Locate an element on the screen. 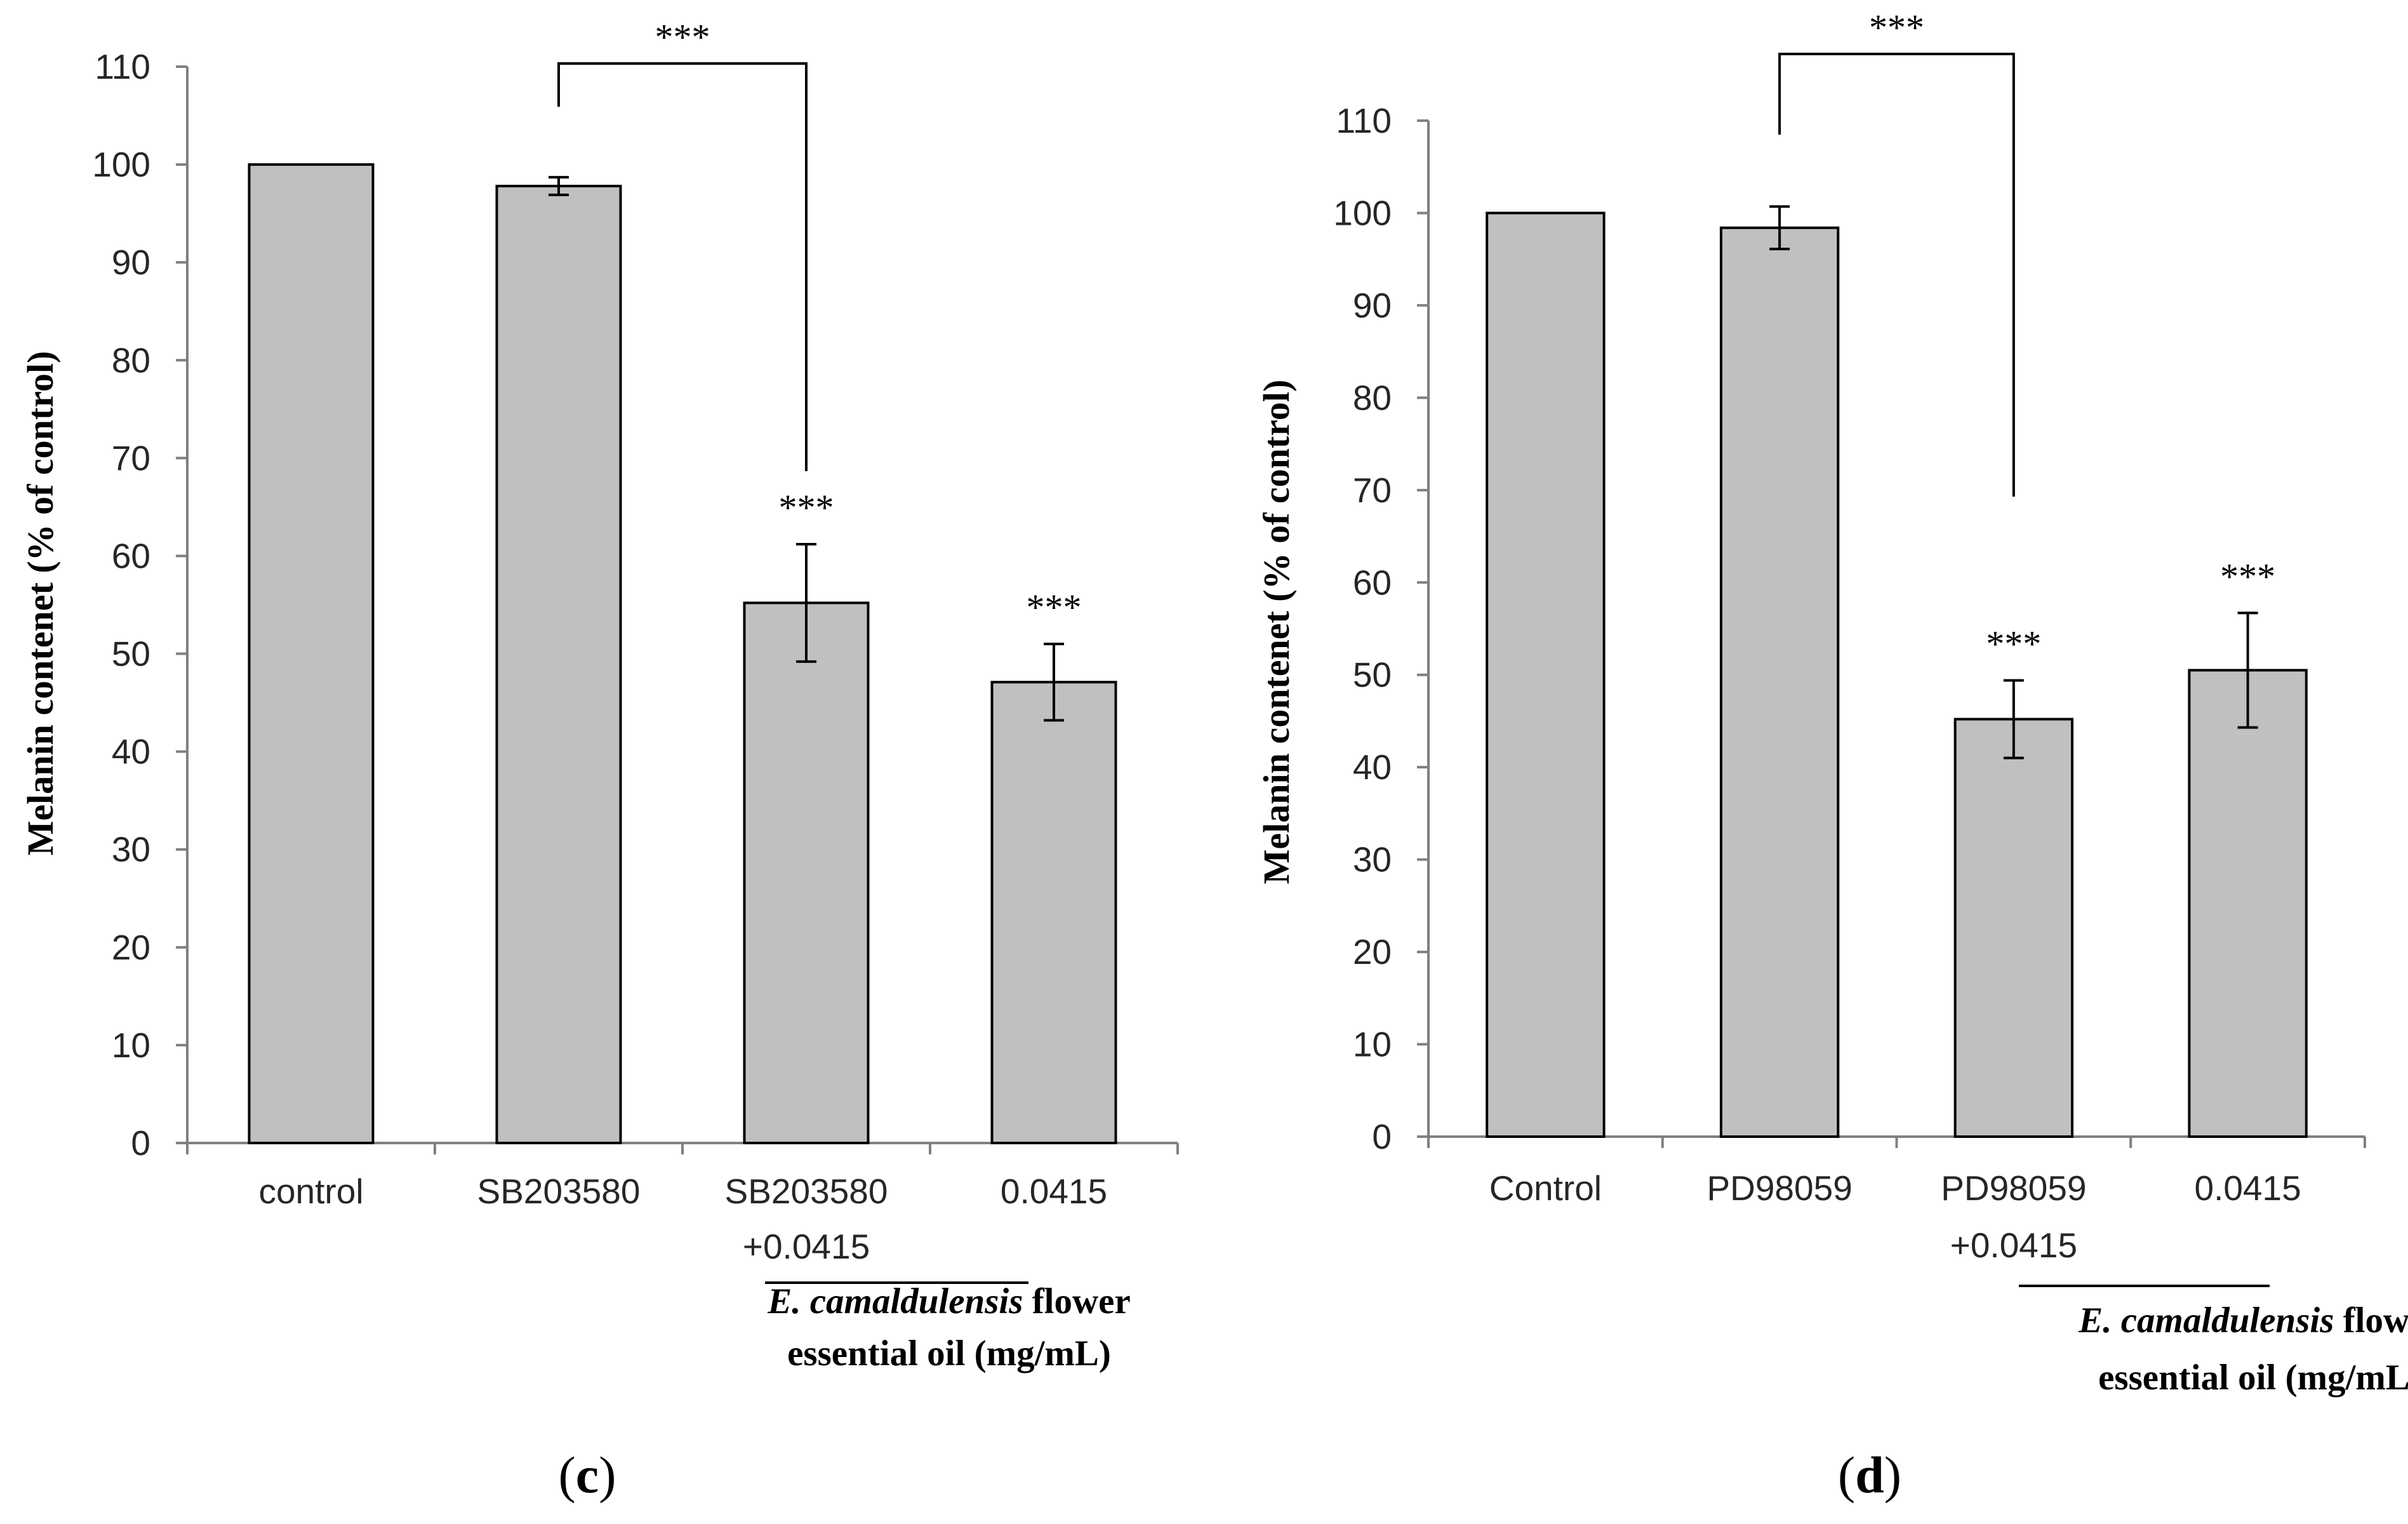  x-category-label: Control is located at coordinates (1545, 1188).